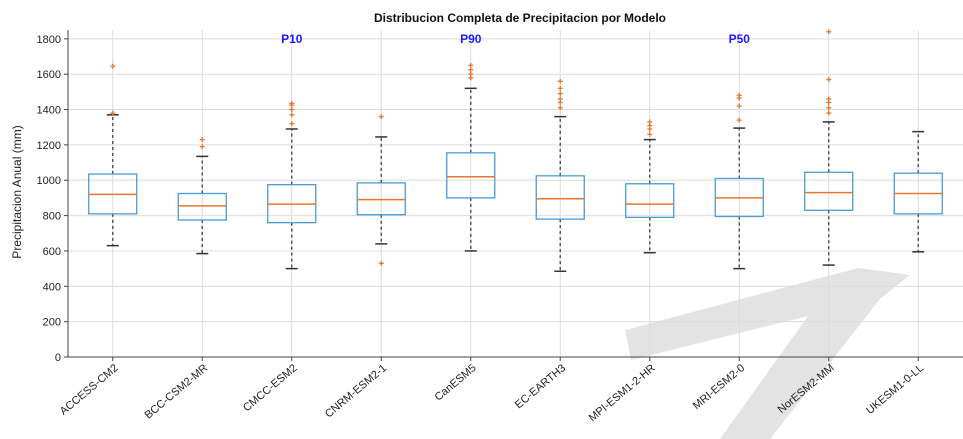 The height and width of the screenshot is (439, 963). Describe the element at coordinates (49, 181) in the screenshot. I see `y-tick-label: 1000` at that location.